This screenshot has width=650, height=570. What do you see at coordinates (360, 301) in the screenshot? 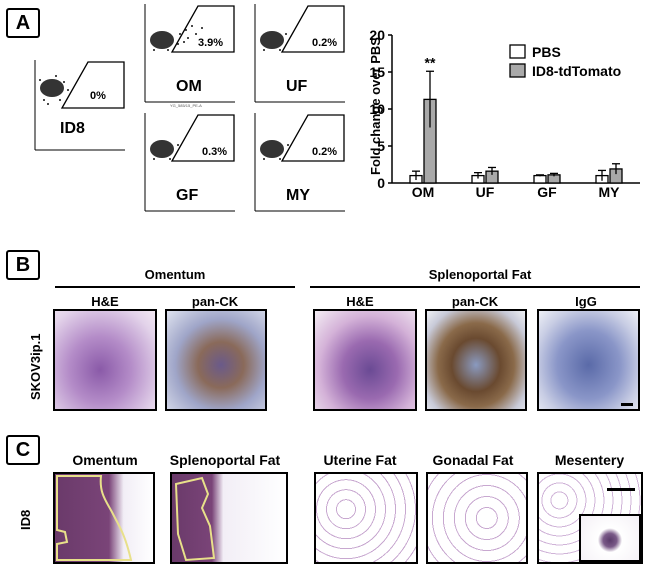
I see `stain-label-he-2: H&E` at bounding box center [360, 301].